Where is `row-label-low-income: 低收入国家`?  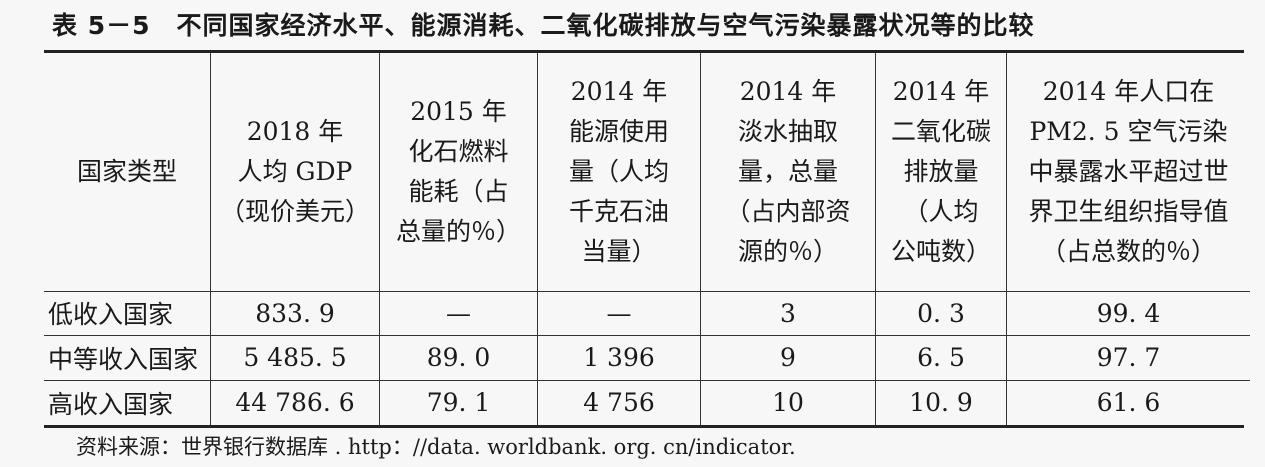
row-label-low-income: 低收入国家 is located at coordinates (127, 313).